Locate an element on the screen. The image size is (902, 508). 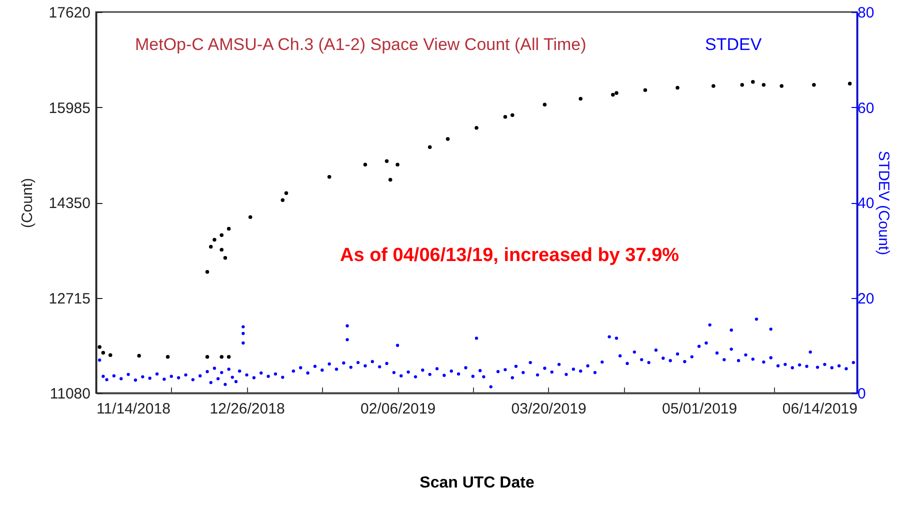
y-tick-label: 11080 is located at coordinates (70, 394).